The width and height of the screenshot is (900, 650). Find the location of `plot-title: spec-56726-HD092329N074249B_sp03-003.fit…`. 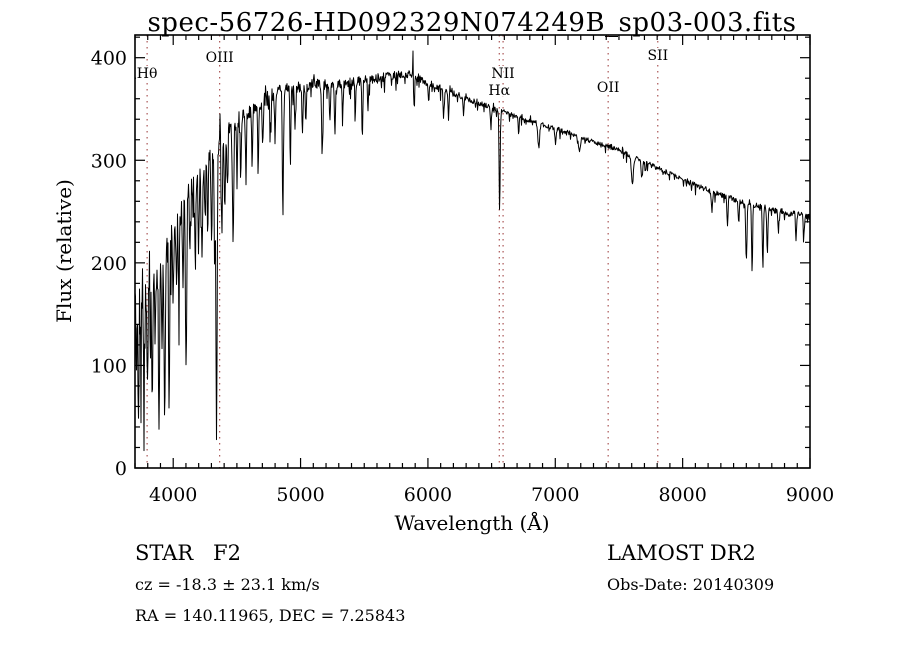

plot-title: spec-56726-HD092329N074249B_sp03-003.fit… is located at coordinates (471, 23).